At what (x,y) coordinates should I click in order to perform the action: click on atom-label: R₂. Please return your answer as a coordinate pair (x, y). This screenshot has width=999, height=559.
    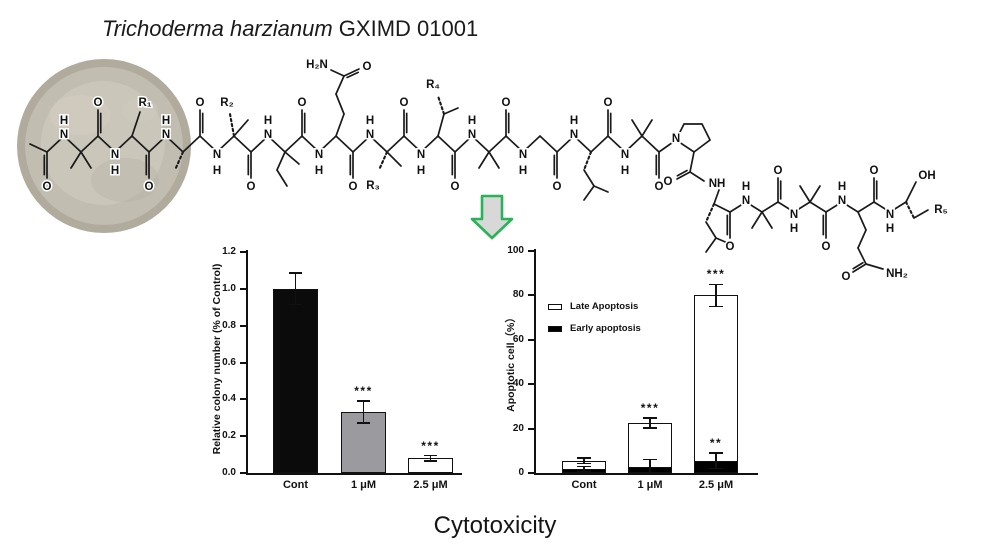
    Looking at the image, I should click on (226, 103).